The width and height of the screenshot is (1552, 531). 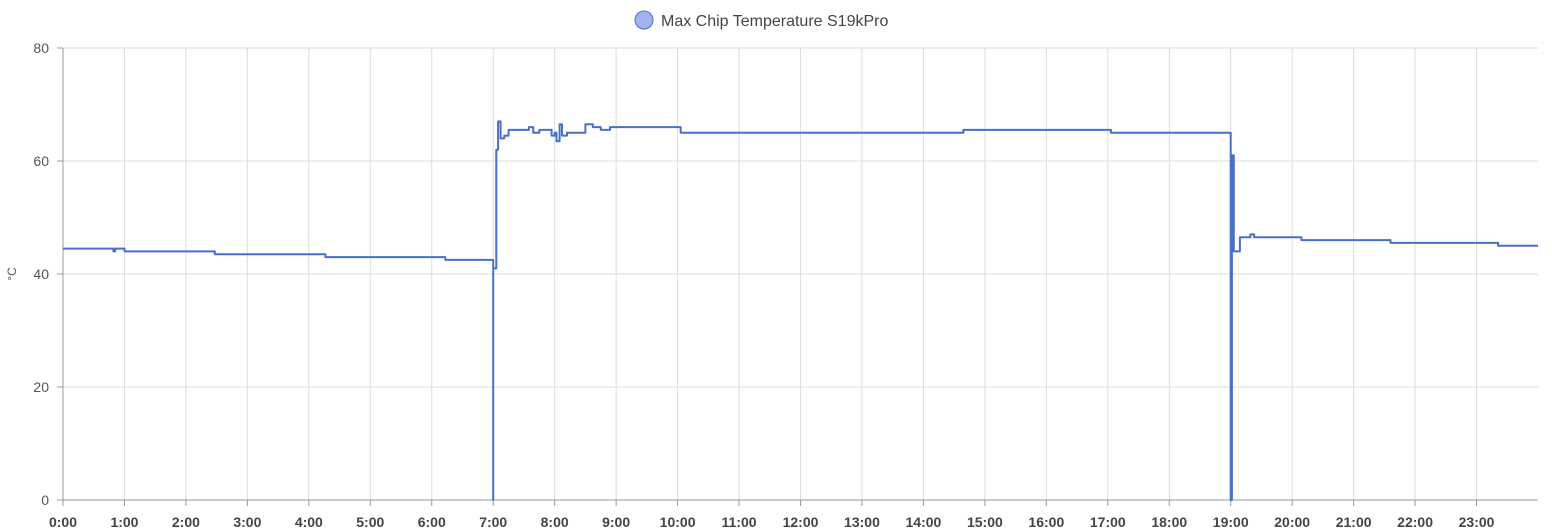 I want to click on legend-label: Max Chip Temperature S19kPro, so click(x=774, y=21).